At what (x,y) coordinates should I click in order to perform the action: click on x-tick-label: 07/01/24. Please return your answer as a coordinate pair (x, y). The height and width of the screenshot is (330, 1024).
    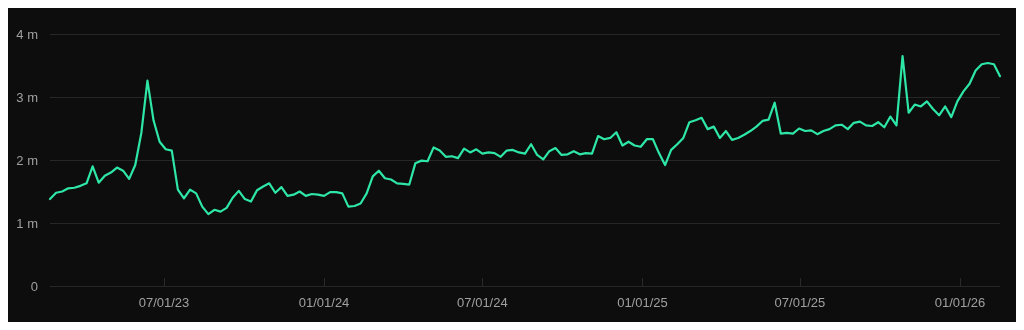
    Looking at the image, I should click on (482, 302).